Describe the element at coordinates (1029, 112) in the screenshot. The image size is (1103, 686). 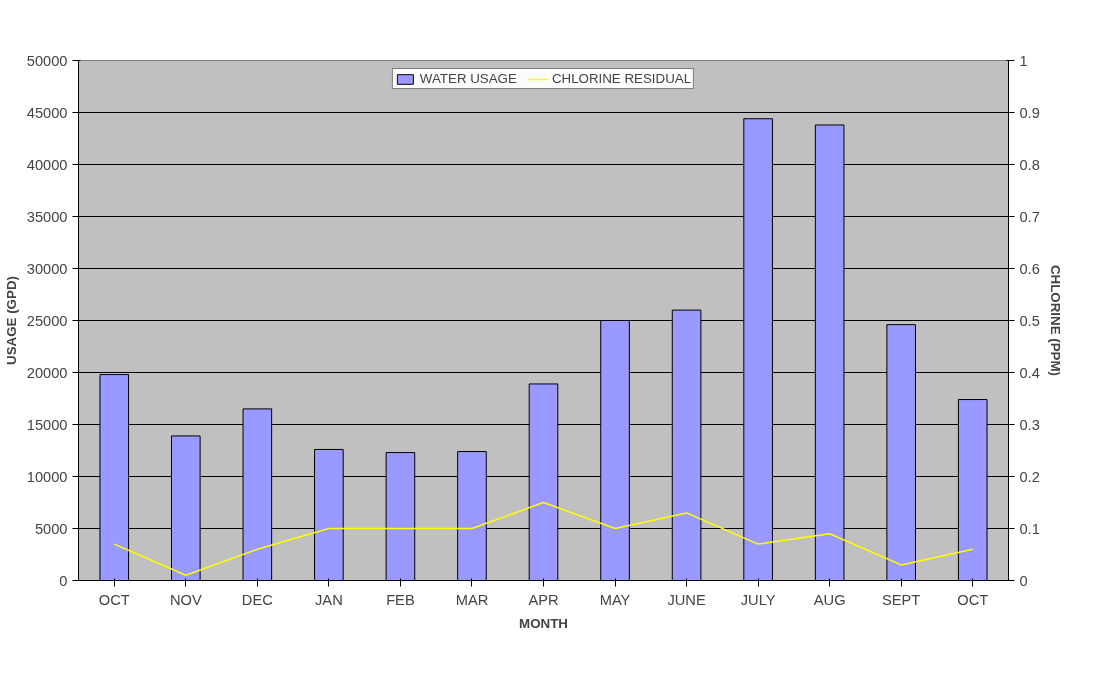
I see `y2-tick-label: 0.9` at that location.